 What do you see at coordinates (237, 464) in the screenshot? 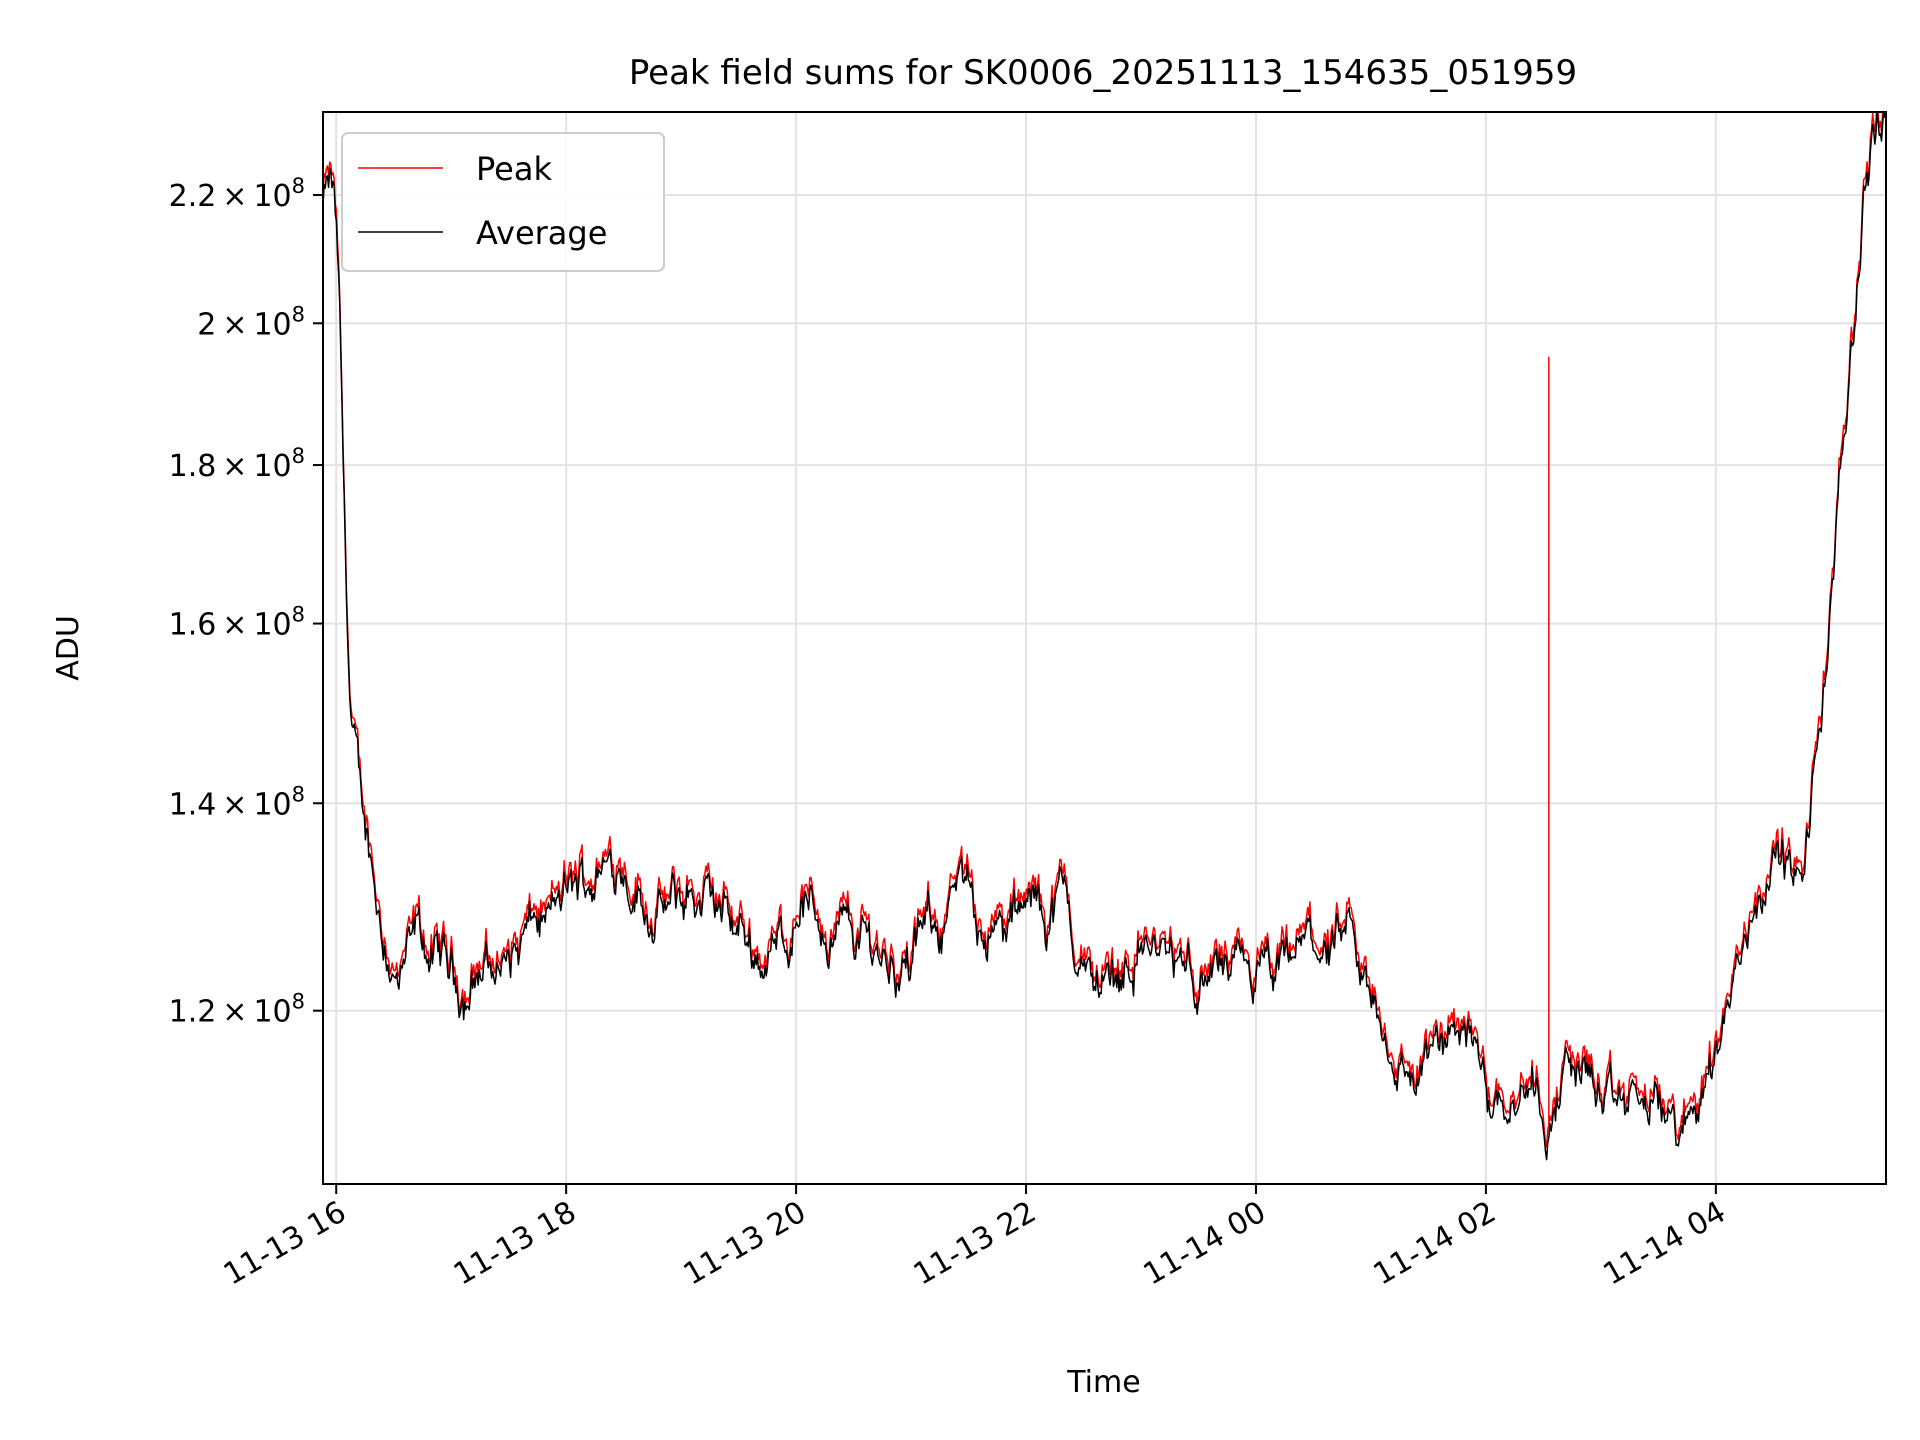
I see `y-tick-label: 1.8 × 108` at bounding box center [237, 464].